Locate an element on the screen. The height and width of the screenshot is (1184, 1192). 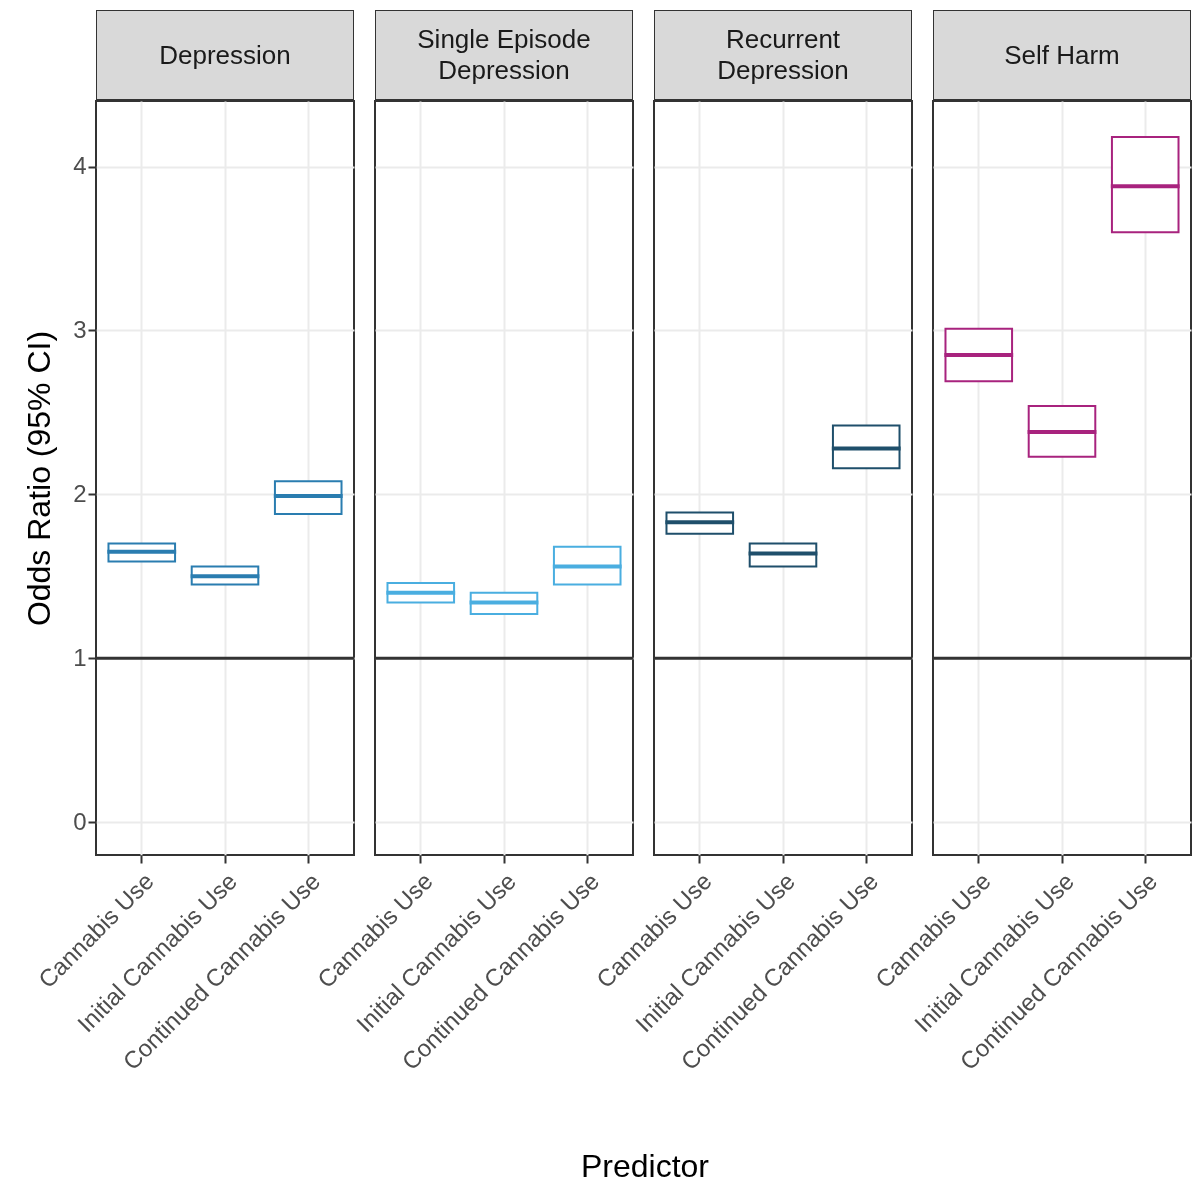
chart-title: Recurrent Depression is located at coordinates (783, 55).